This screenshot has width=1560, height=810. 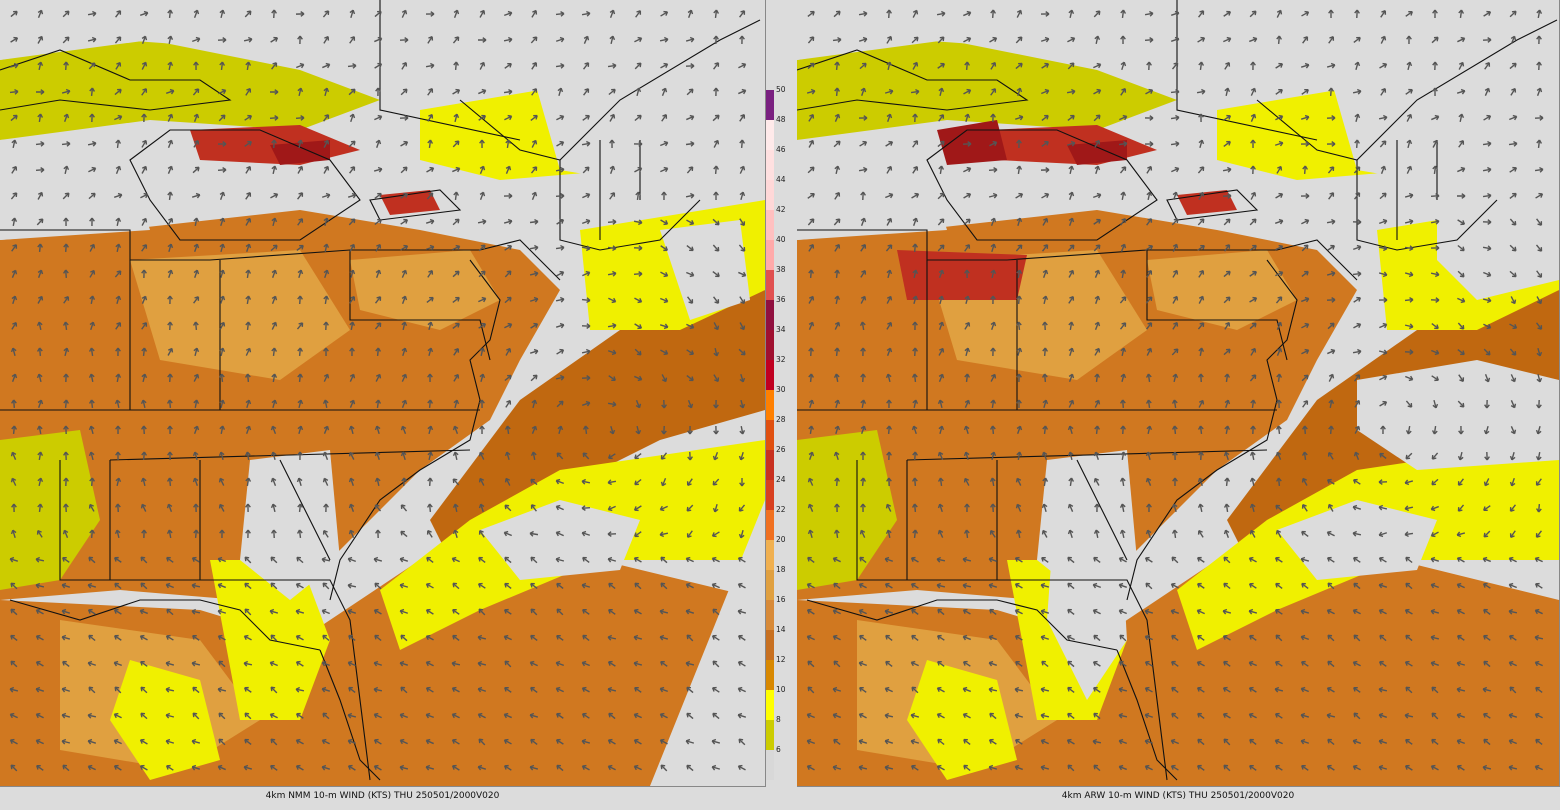 I want to click on colorbar-swatch, so click(x=770, y=495).